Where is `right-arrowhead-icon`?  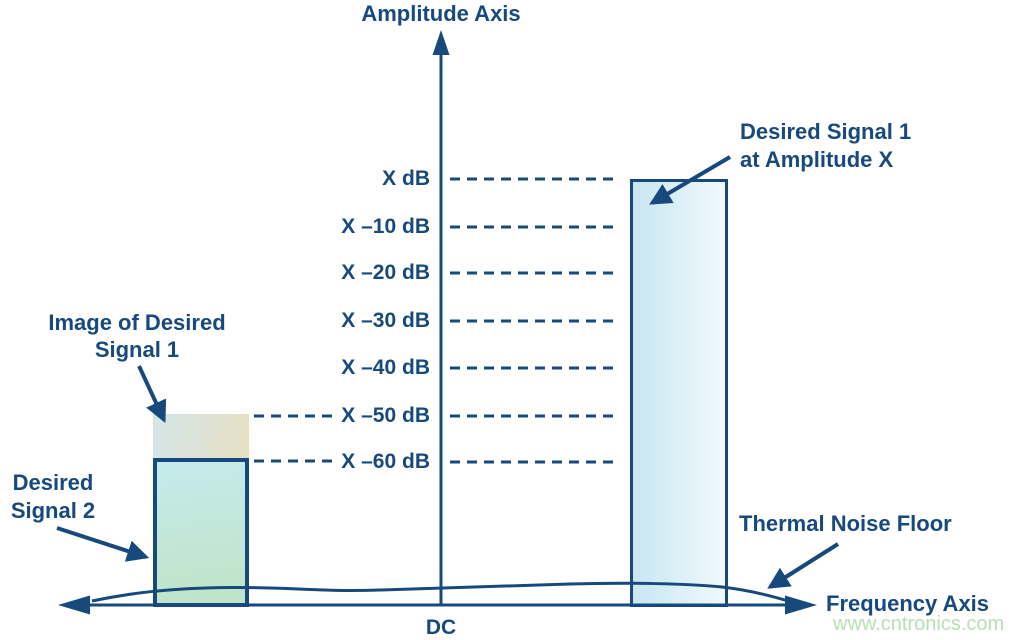
right-arrowhead-icon is located at coordinates (801, 605).